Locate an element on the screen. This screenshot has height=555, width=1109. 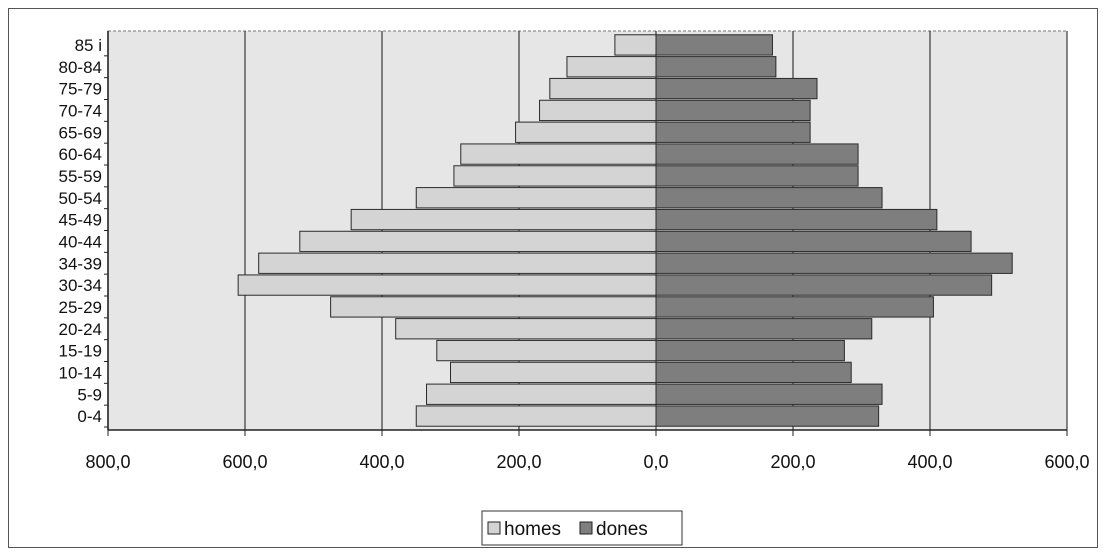
legend-swatch-homes is located at coordinates (494, 528).